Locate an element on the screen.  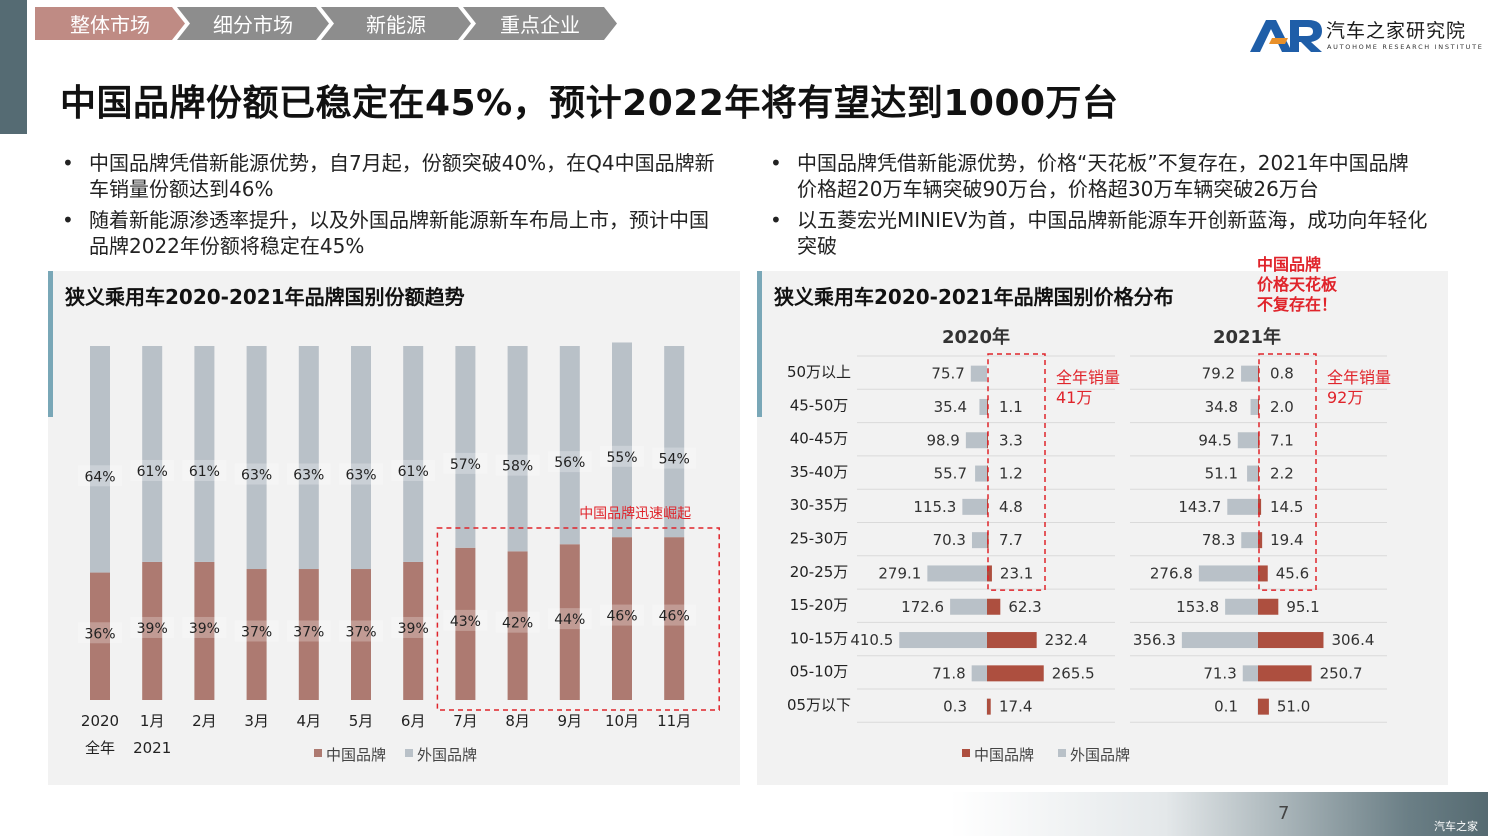
x-tick-label: 2021 is located at coordinates (152, 748).